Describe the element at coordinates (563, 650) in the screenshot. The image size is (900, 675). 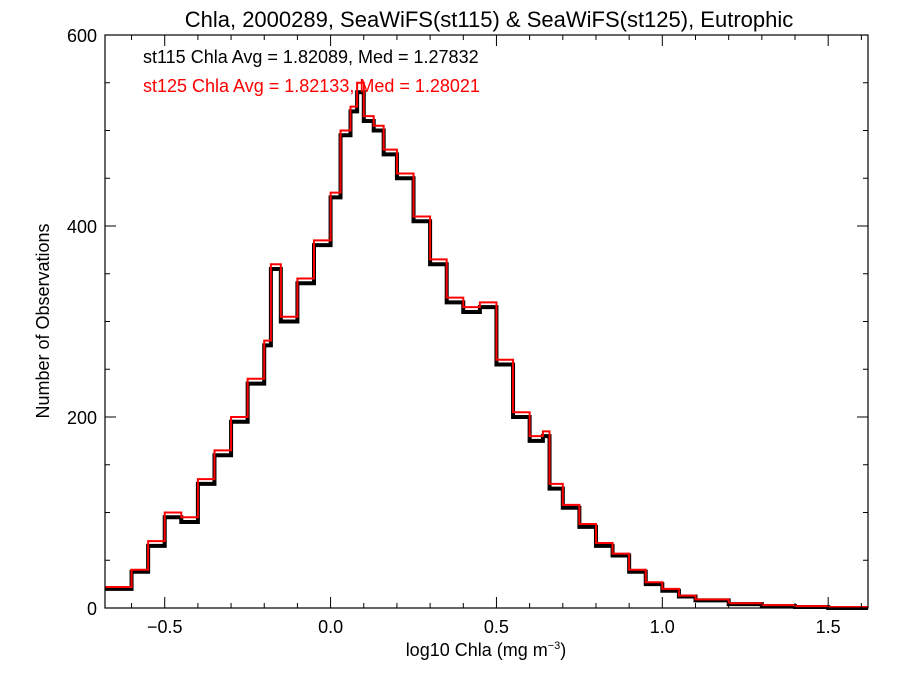
I see `x-axis-label-close: )` at that location.